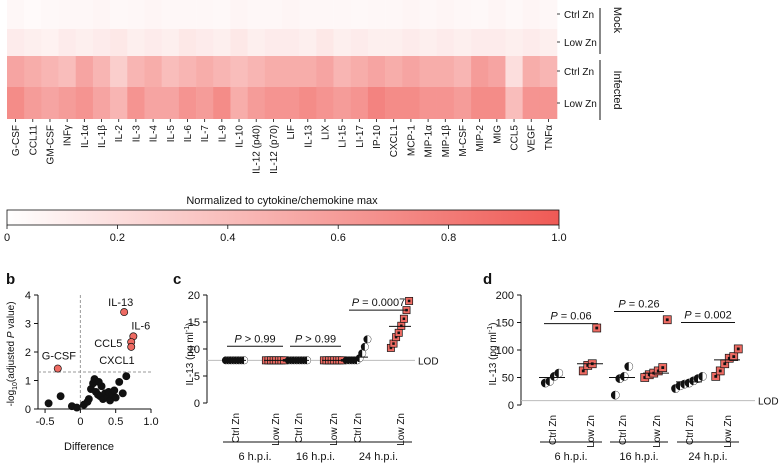 This screenshot has height=470, width=780. I want to click on y-tick-label: 10, so click(194, 350).